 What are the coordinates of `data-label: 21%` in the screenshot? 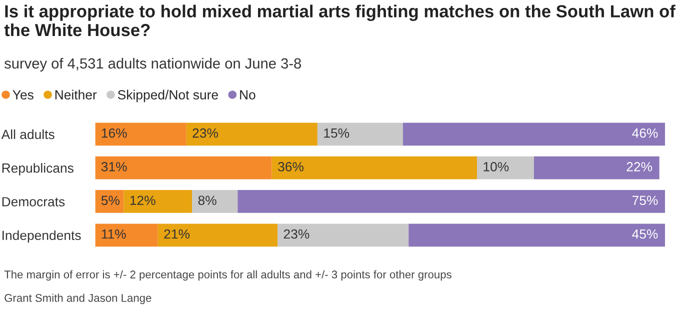 It's located at (177, 234).